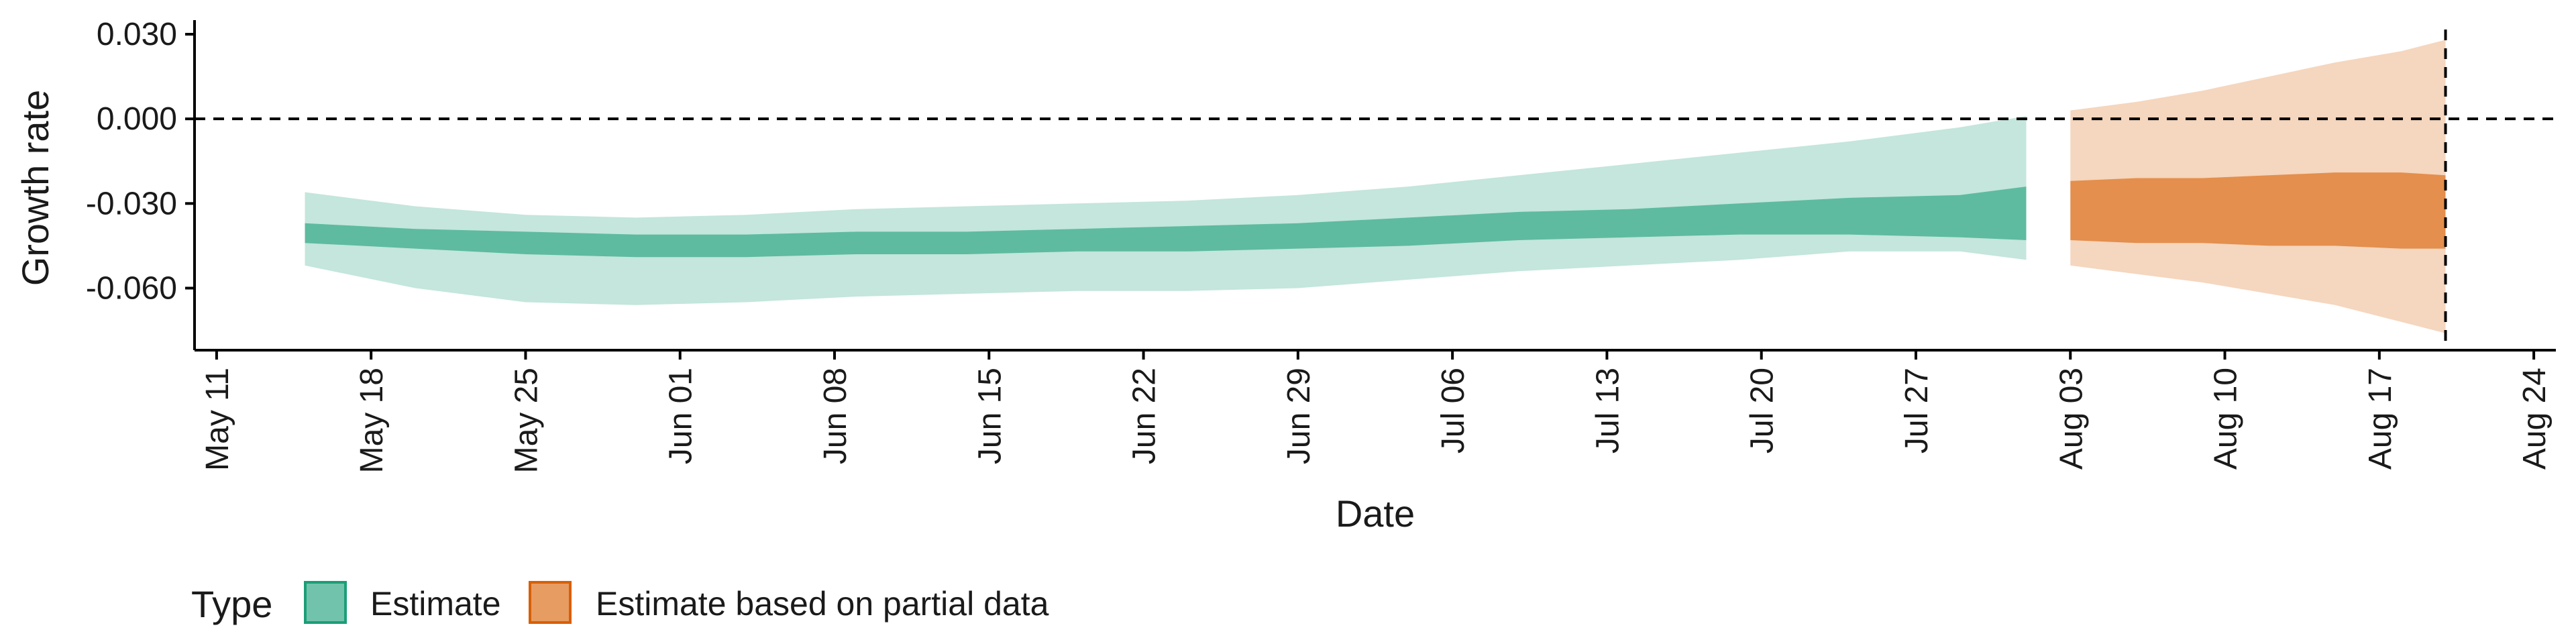 The height and width of the screenshot is (644, 2576). Describe the element at coordinates (435, 604) in the screenshot. I see `legend-label-estimate: Estimate` at that location.